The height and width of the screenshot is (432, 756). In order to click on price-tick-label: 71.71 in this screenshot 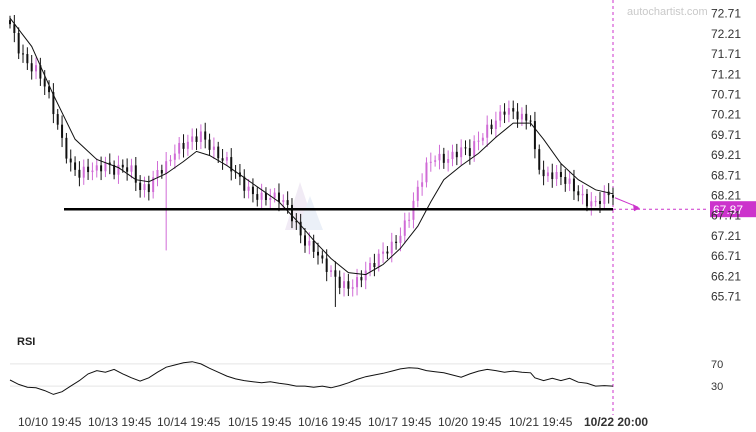, I will do `click(726, 54)`.